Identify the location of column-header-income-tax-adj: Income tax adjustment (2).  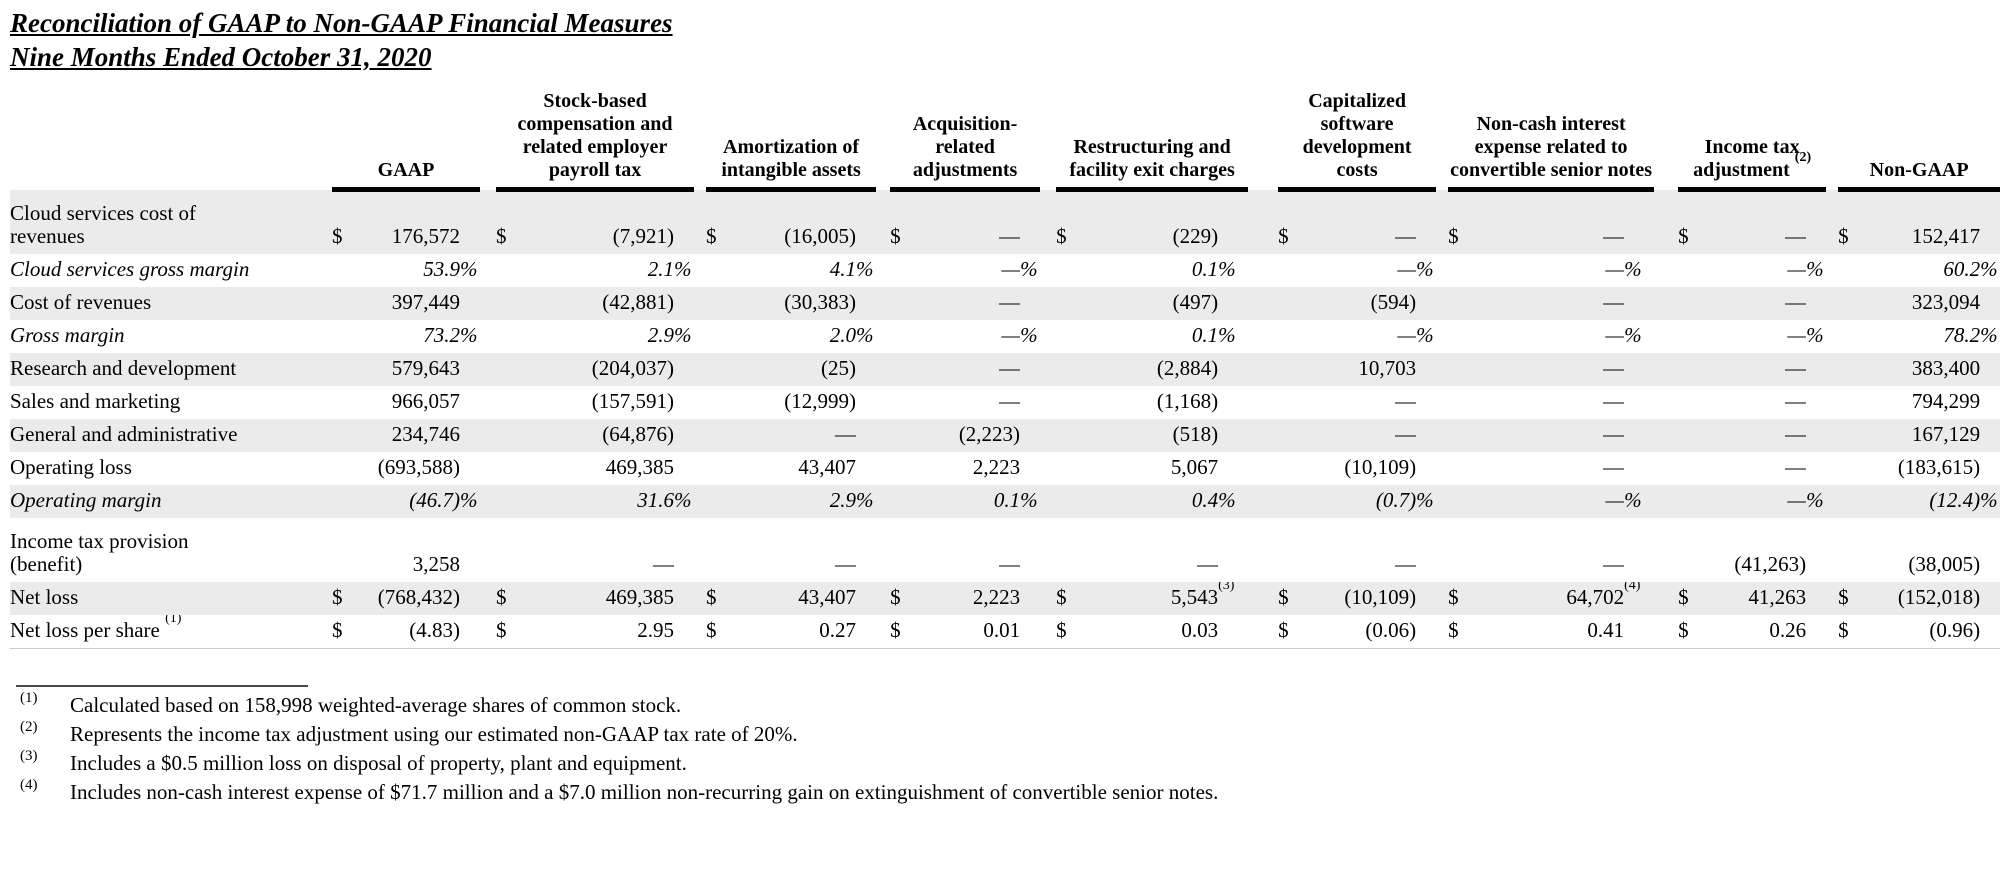
(1752, 141).